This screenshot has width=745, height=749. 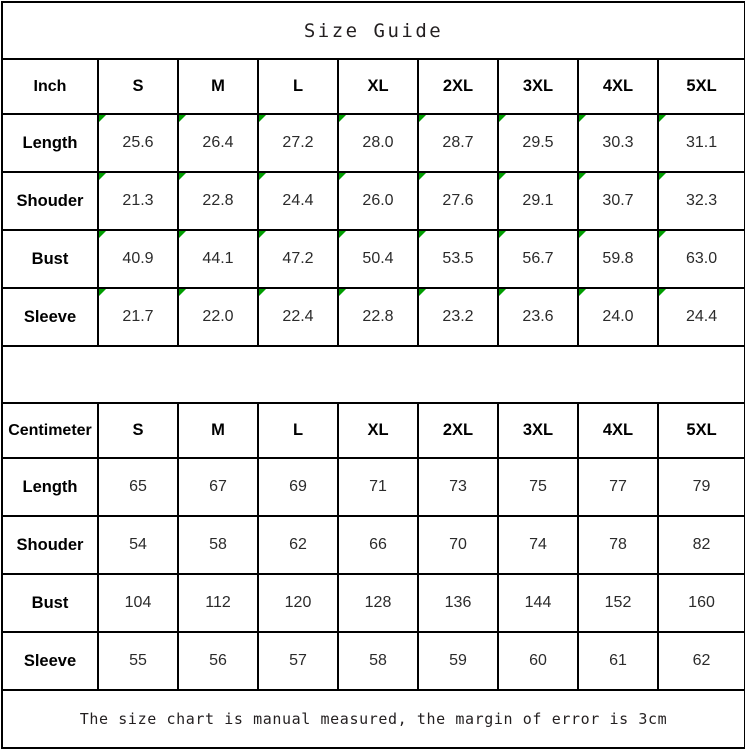 What do you see at coordinates (50, 143) in the screenshot?
I see `inch-row-label-length: Length` at bounding box center [50, 143].